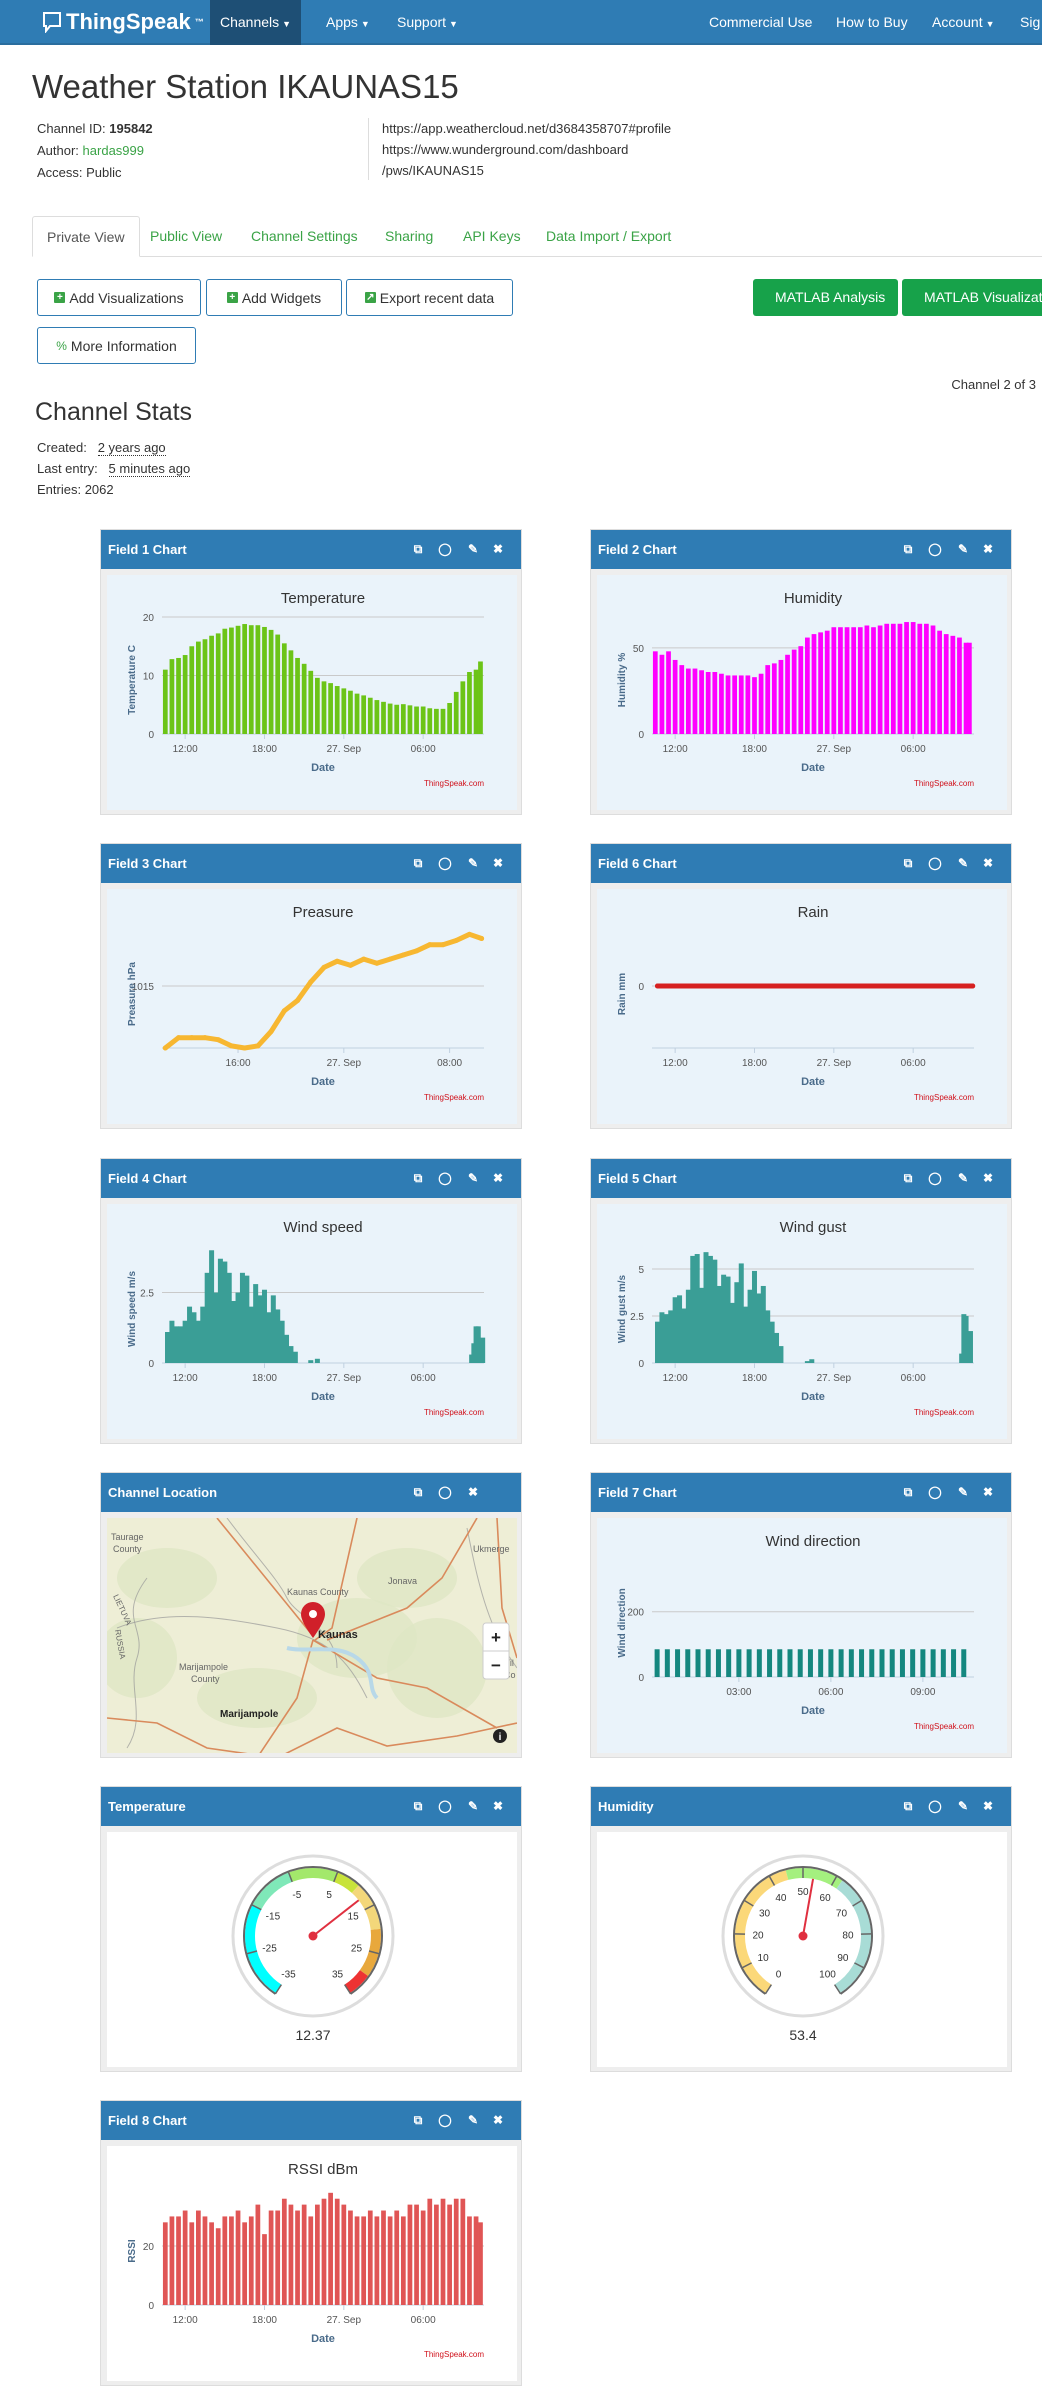 The image size is (1042, 2400). I want to click on created-value: 2 years ago, so click(131, 448).